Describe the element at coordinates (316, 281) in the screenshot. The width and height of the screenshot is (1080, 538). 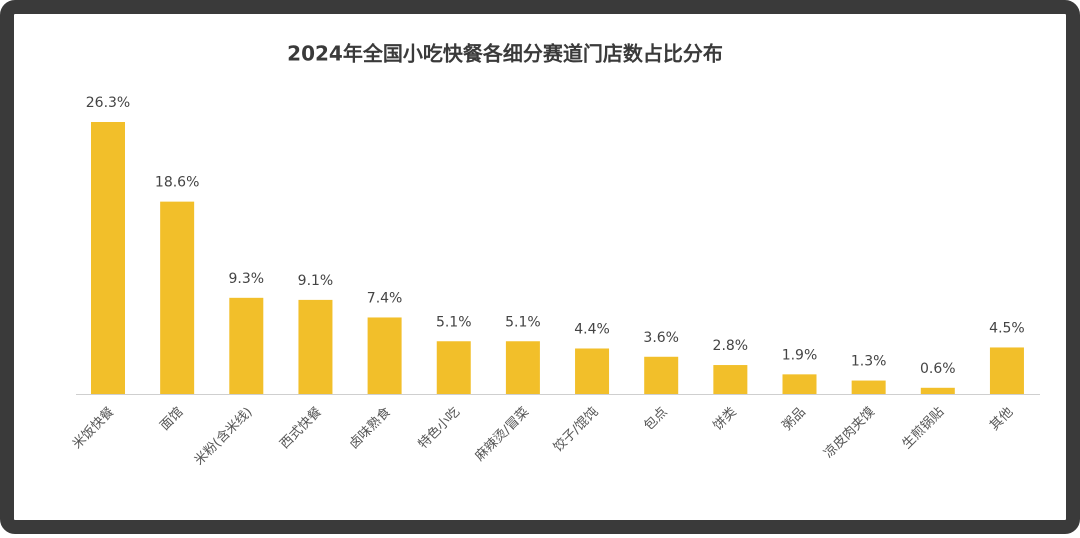
I see `data-label: 9.1%` at that location.